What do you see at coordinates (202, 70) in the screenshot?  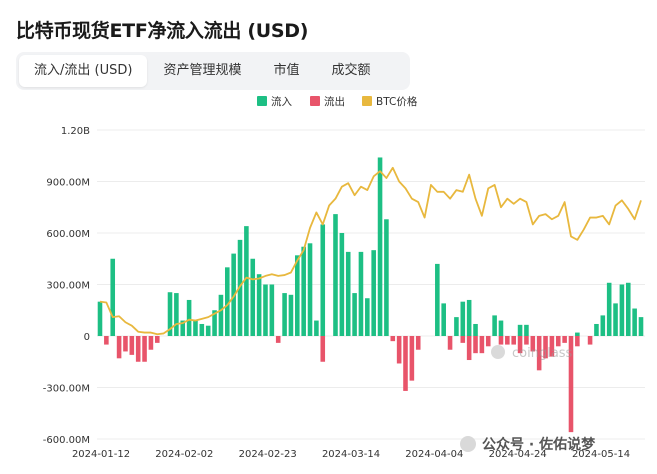 I see `tab-aum: 资产管理规模` at bounding box center [202, 70].